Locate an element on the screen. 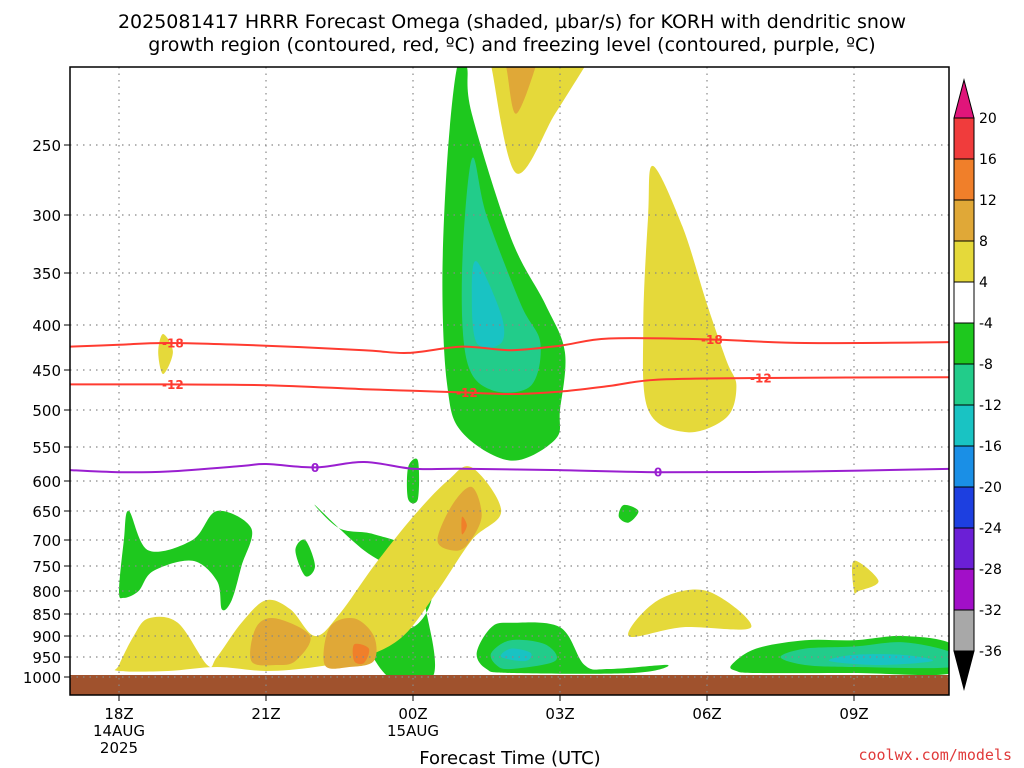 The height and width of the screenshot is (768, 1024). watermark-link: coolwx.com/models is located at coordinates (935, 755).